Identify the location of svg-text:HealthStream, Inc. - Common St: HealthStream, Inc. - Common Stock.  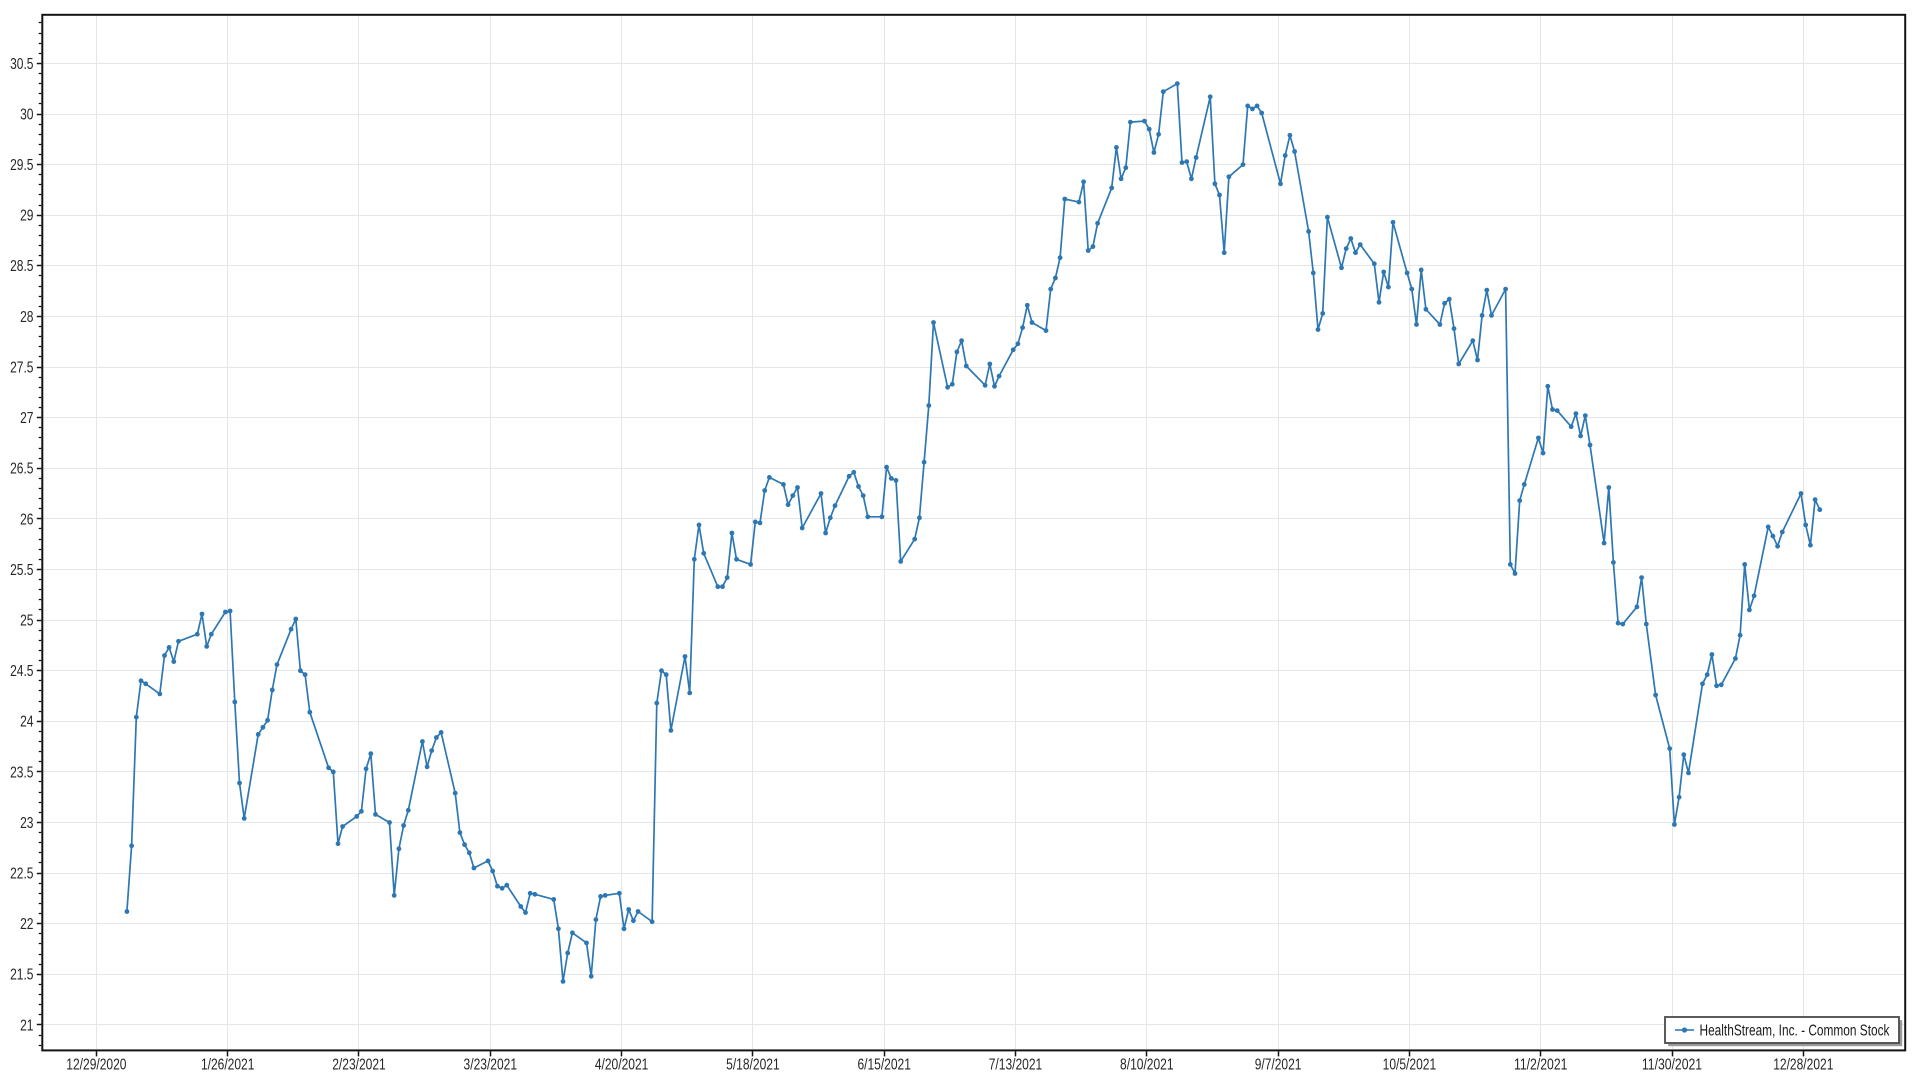
(1795, 1031).